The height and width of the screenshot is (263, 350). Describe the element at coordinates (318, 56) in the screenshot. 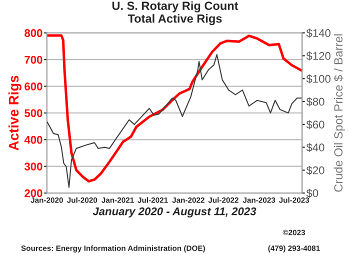

I see `y2-tick-label: $120` at that location.